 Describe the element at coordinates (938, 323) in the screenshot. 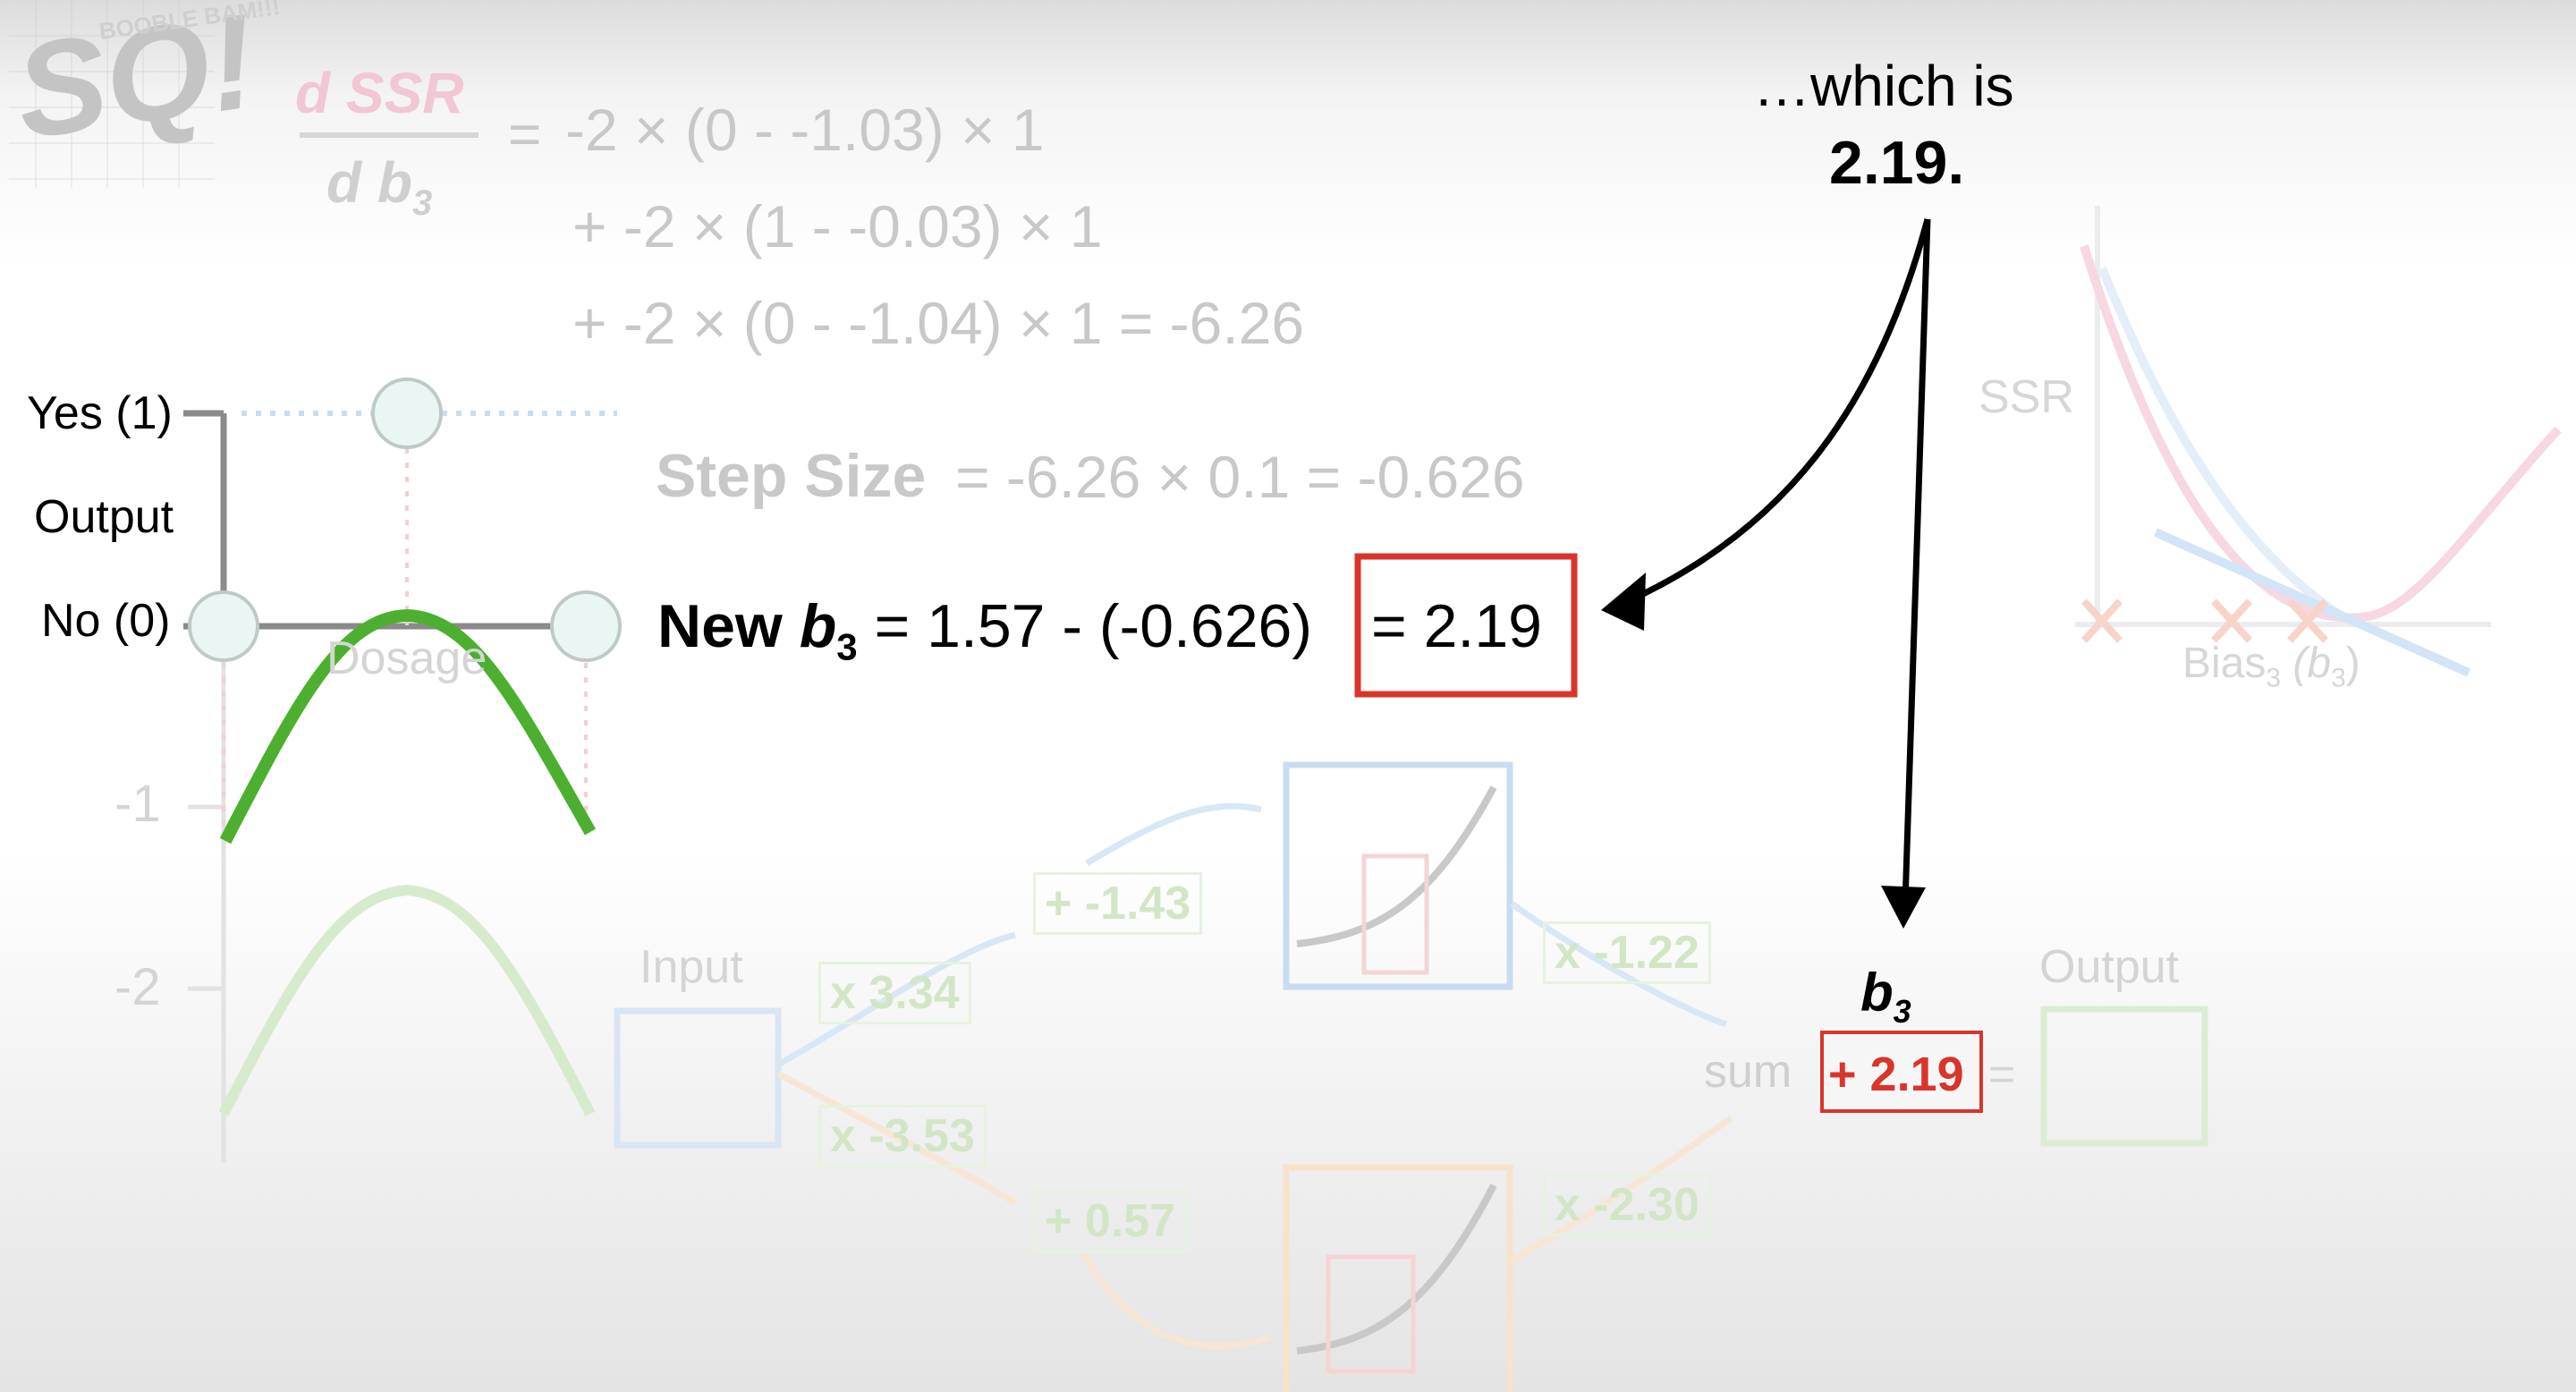

I see `derivative-line-3: + -2 × (0 - -1.04) × 1 = -6.26` at that location.